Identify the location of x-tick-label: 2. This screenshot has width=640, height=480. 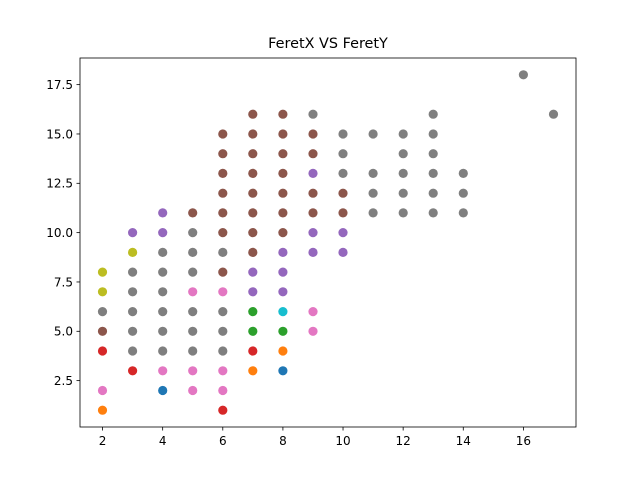
(103, 441).